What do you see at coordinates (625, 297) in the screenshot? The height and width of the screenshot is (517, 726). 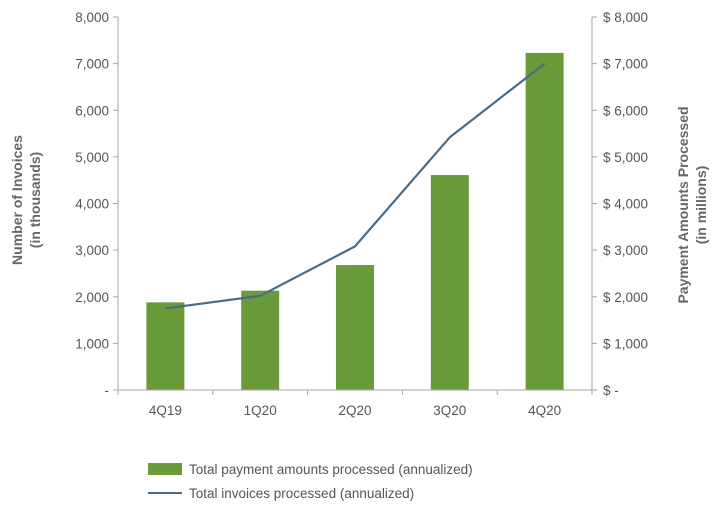 I see `right-tick-label: $ 2,000` at bounding box center [625, 297].